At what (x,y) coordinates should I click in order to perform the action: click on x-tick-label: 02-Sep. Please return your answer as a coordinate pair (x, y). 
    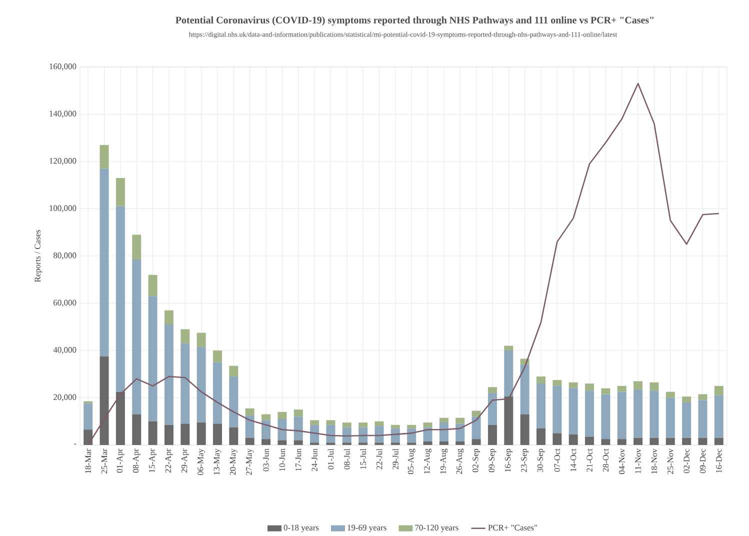
    Looking at the image, I should click on (476, 460).